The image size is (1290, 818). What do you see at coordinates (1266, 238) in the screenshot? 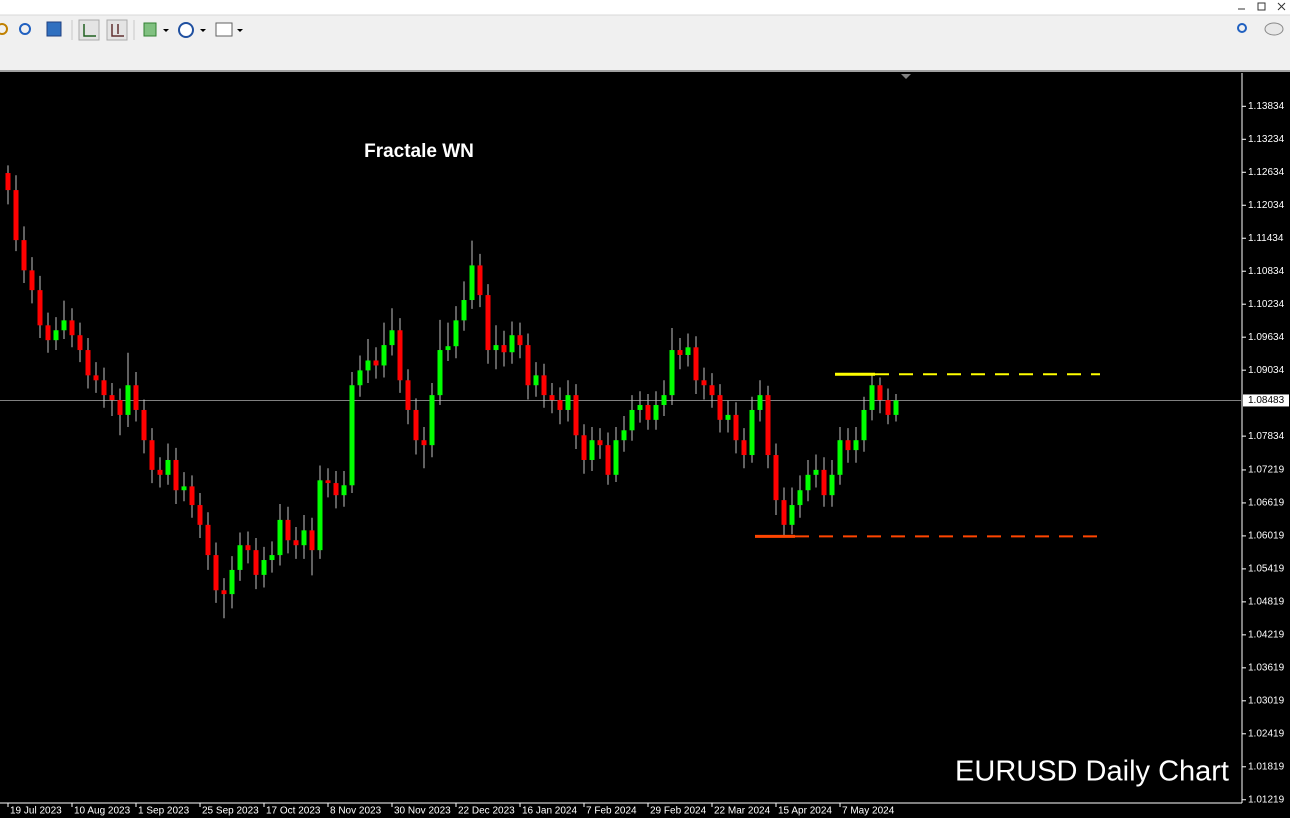
I see `y-tick-label: 1.11434` at bounding box center [1266, 238].